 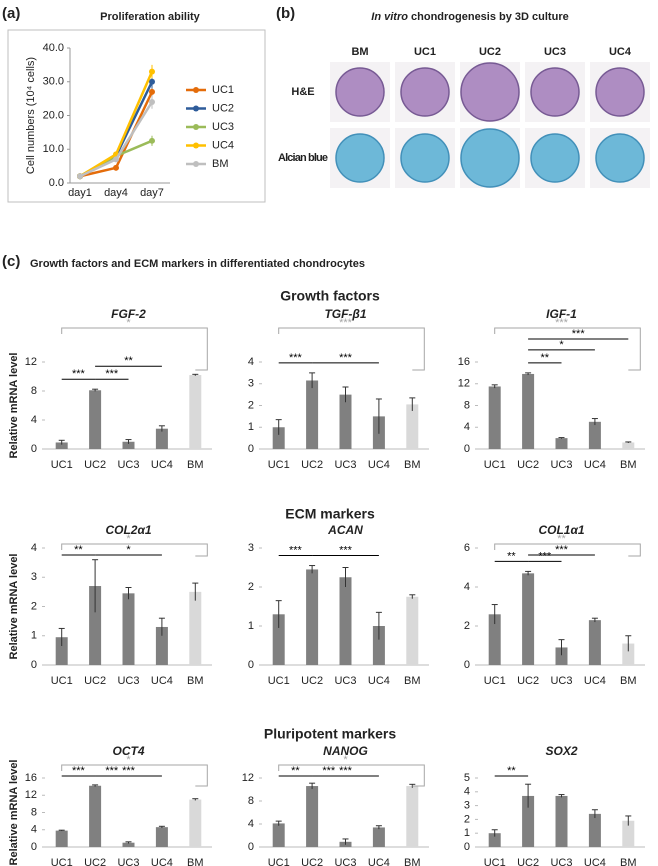 What do you see at coordinates (345, 314) in the screenshot?
I see `chart-title: TGF-β1` at bounding box center [345, 314].